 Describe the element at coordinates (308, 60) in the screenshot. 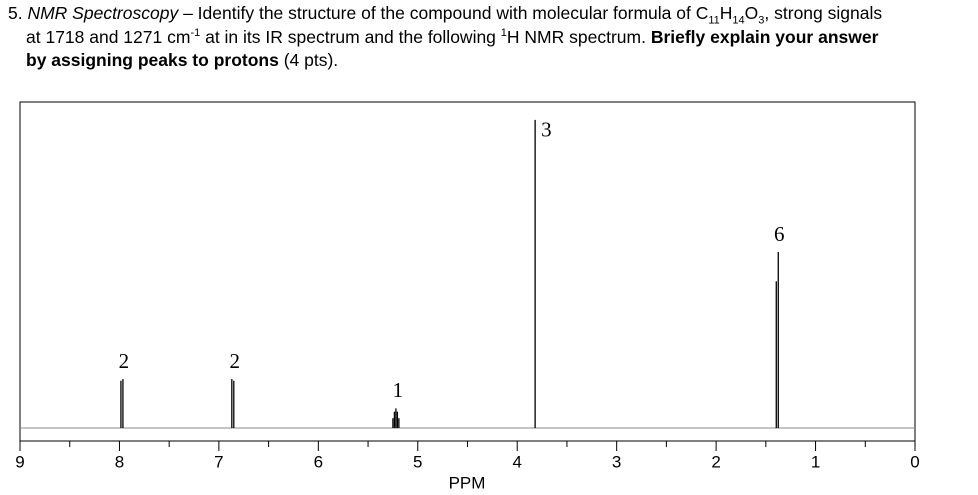

I see `question-text: (4 pts).` at that location.